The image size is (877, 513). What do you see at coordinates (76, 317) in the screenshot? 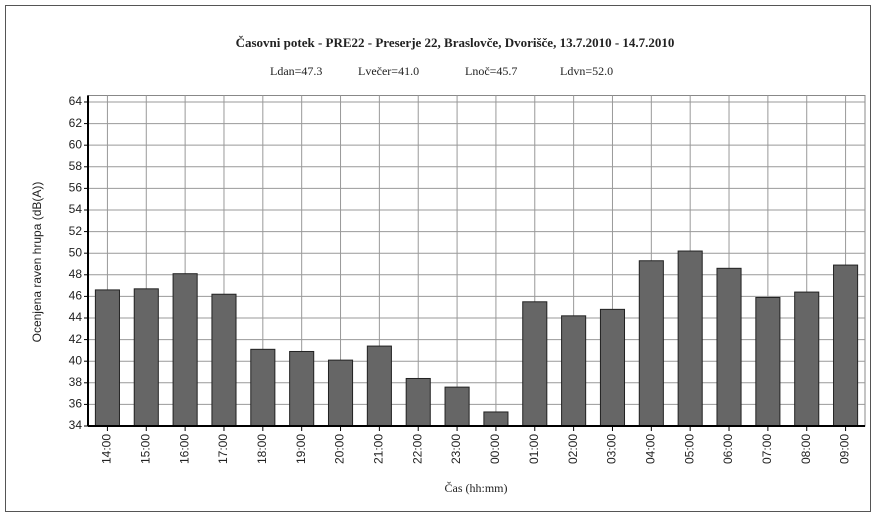
I see `y-tick-label: 44` at bounding box center [76, 317].